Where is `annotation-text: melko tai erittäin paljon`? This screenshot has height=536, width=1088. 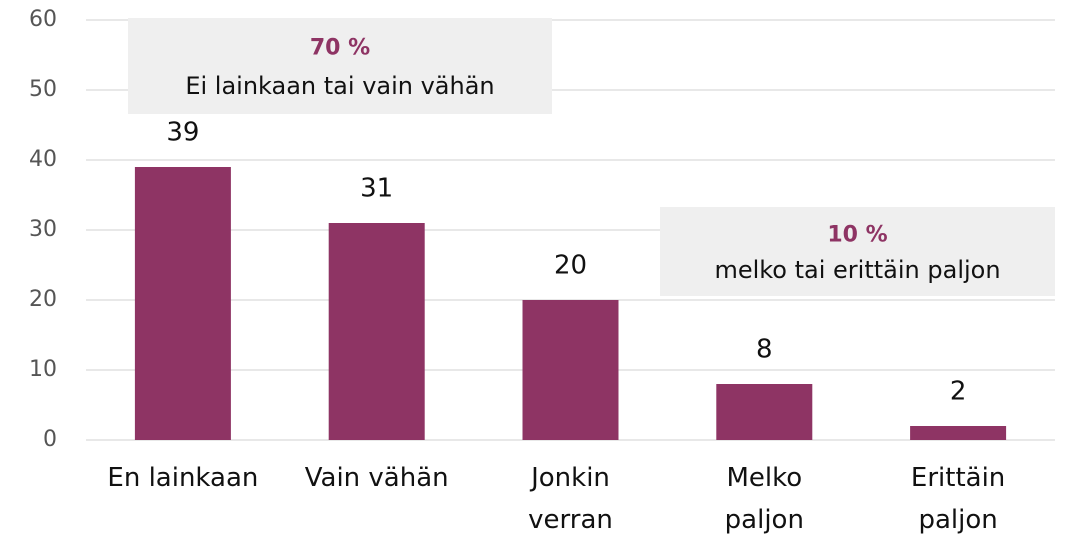
annotation-text: melko tai erittäin paljon is located at coordinates (857, 270).